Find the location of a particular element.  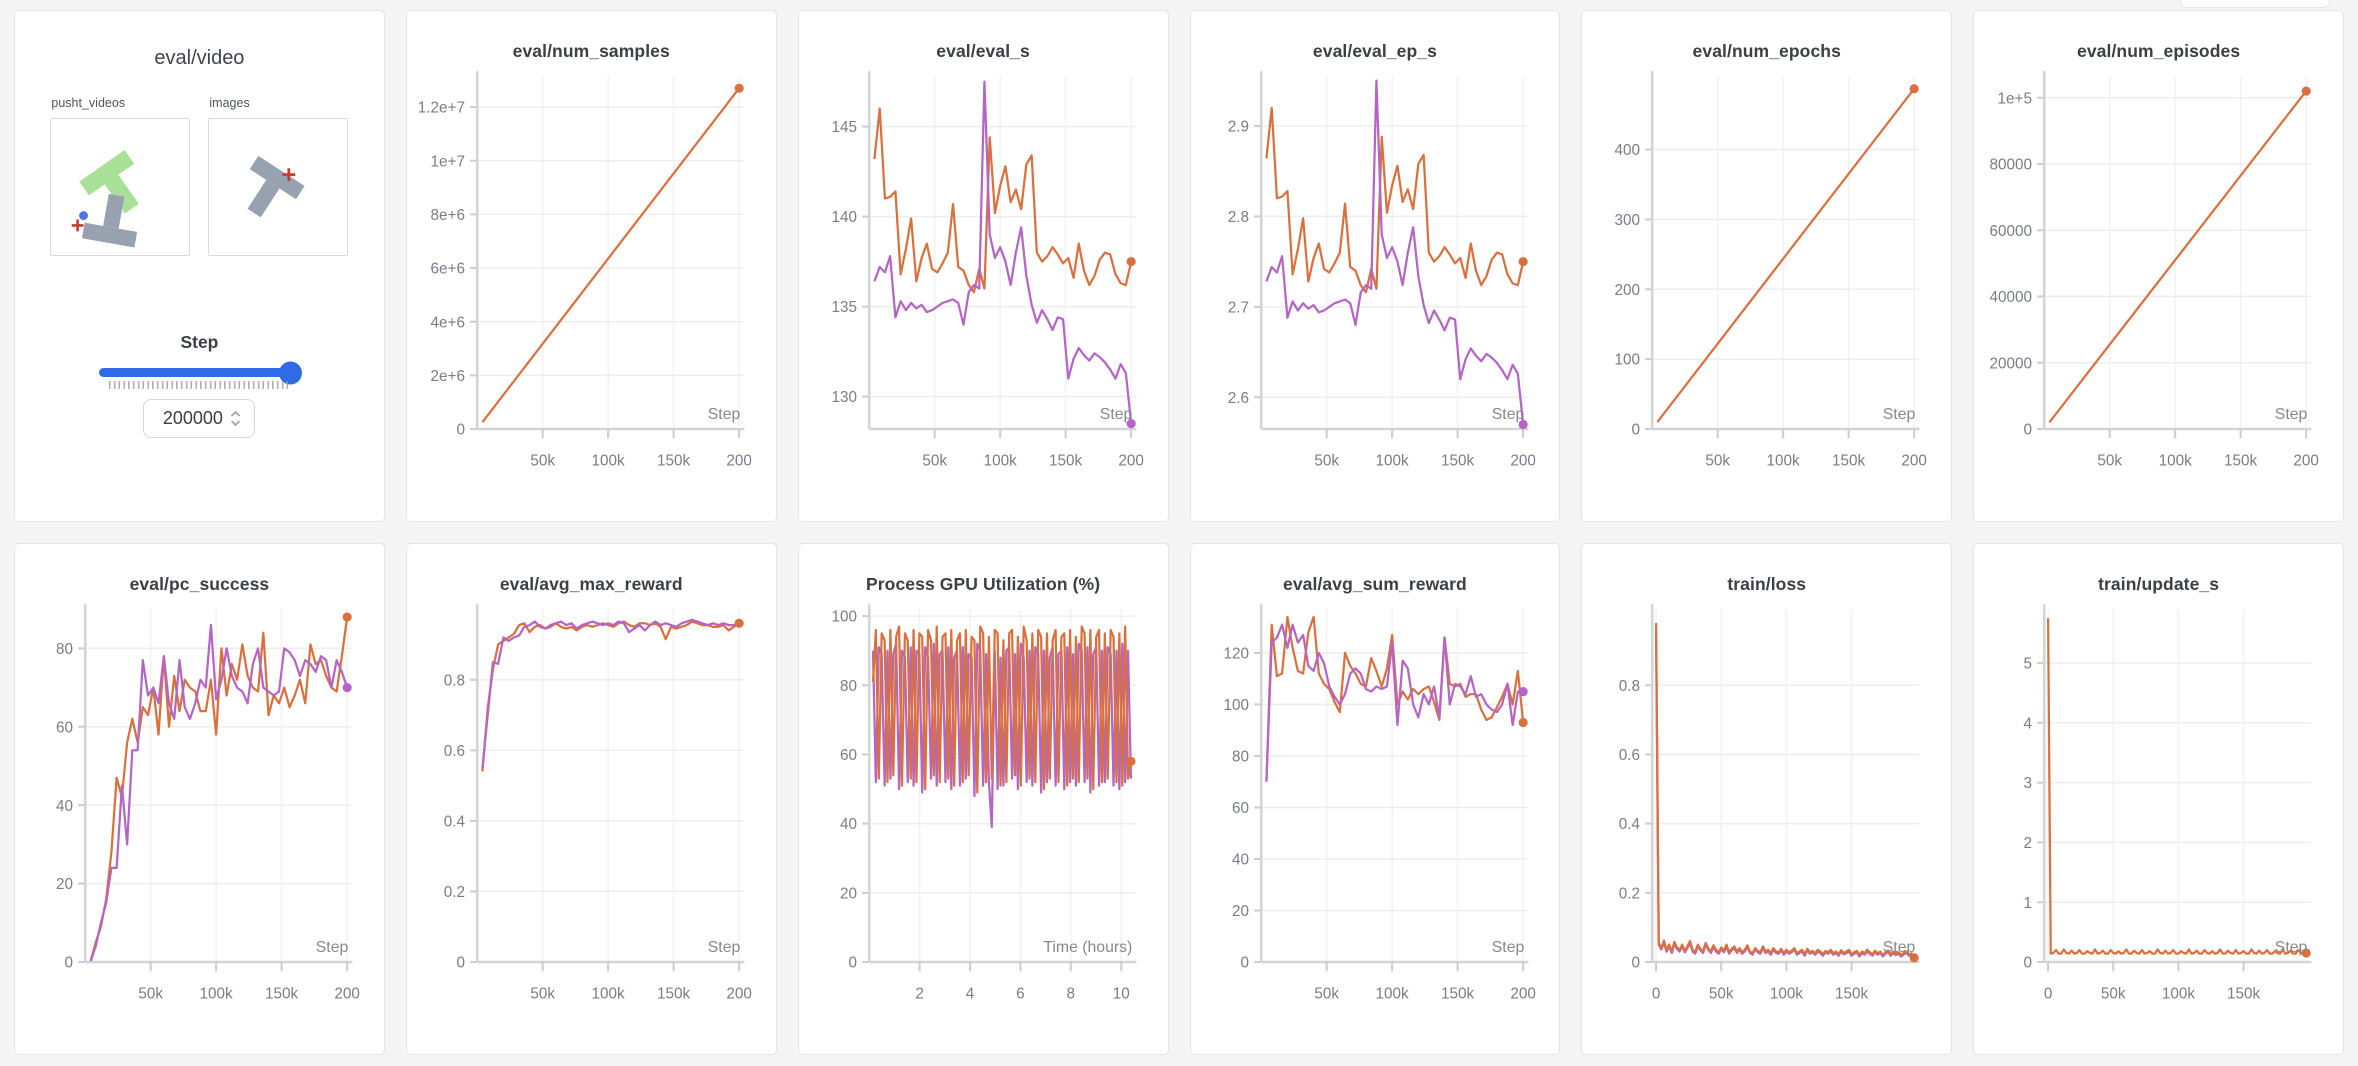

chart-canvas: 0 20 40 60 80 50k 100k 150k 200 Step is located at coordinates (199, 817).